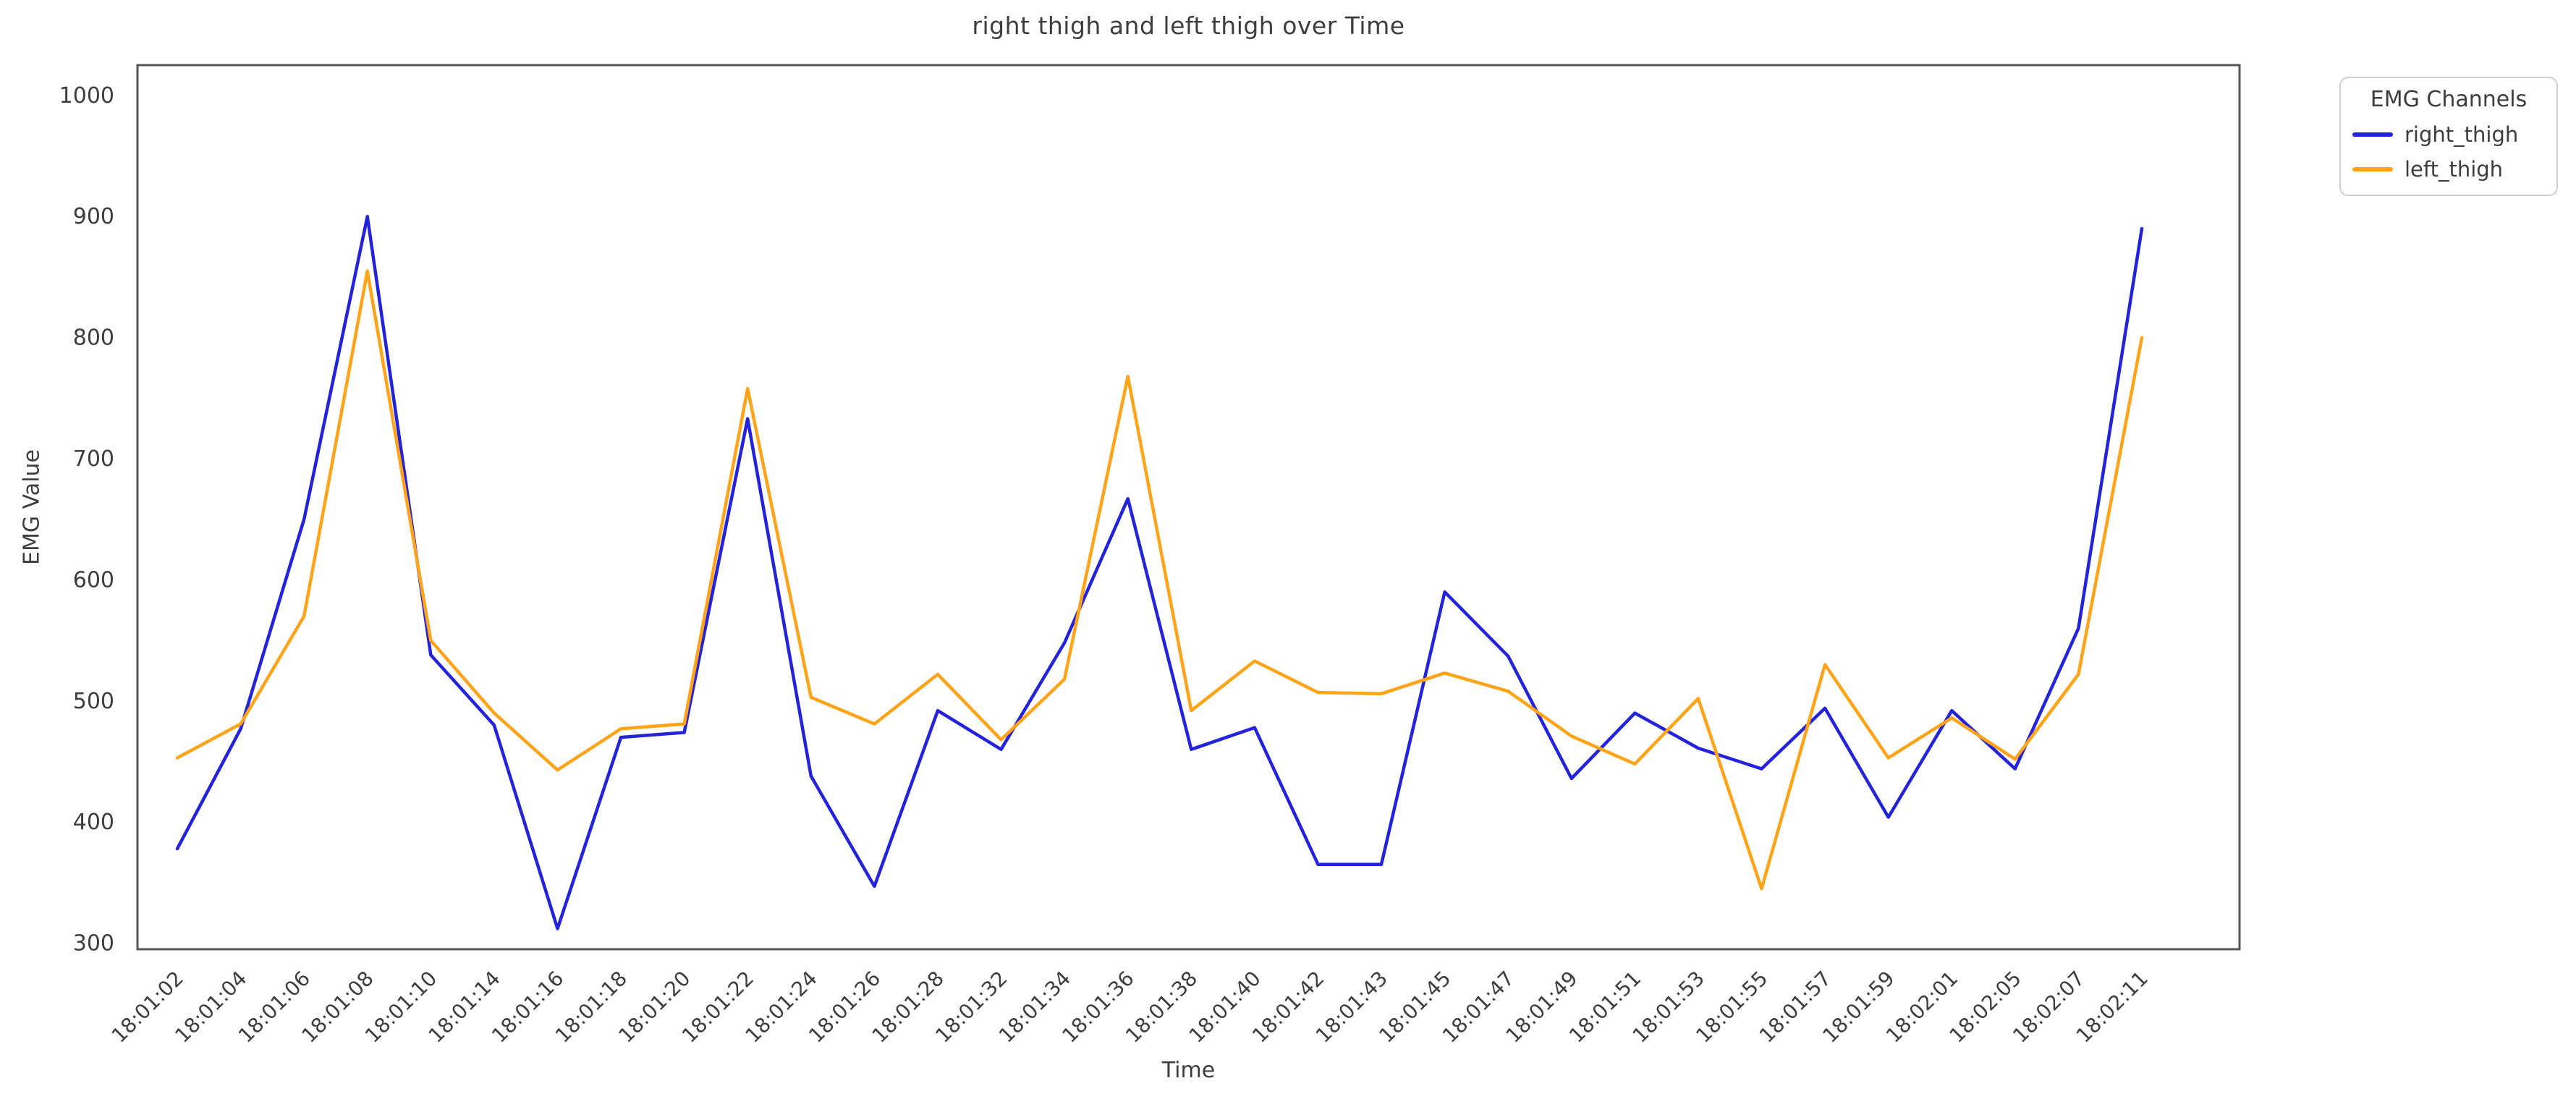  What do you see at coordinates (2454, 169) in the screenshot?
I see `legend-label-left-thigh: left_thigh` at bounding box center [2454, 169].